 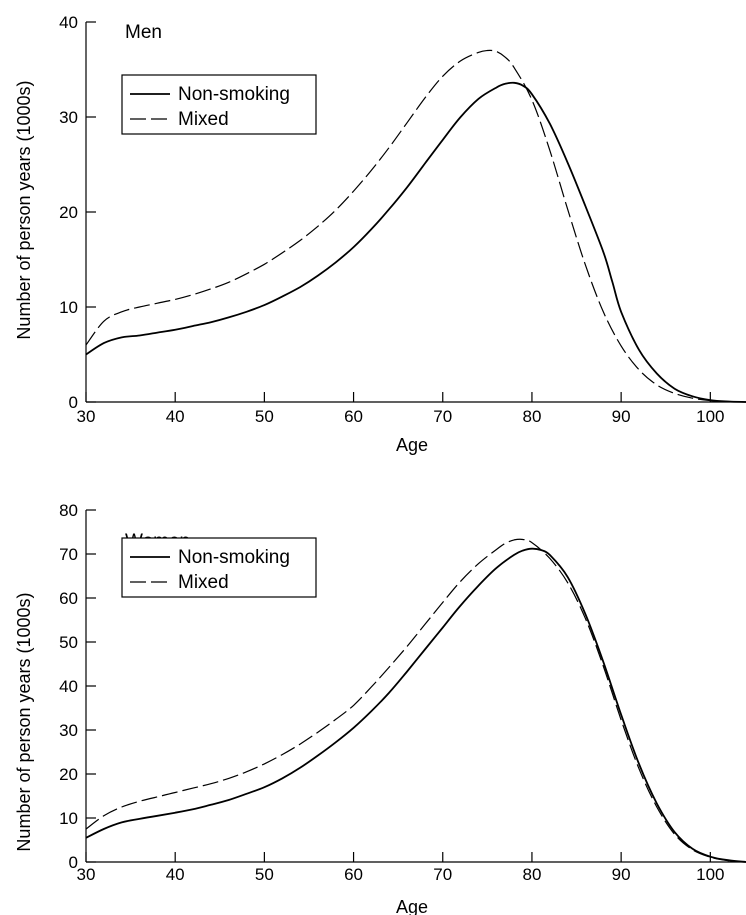 I want to click on y-tick-label: 50, so click(x=68, y=642).